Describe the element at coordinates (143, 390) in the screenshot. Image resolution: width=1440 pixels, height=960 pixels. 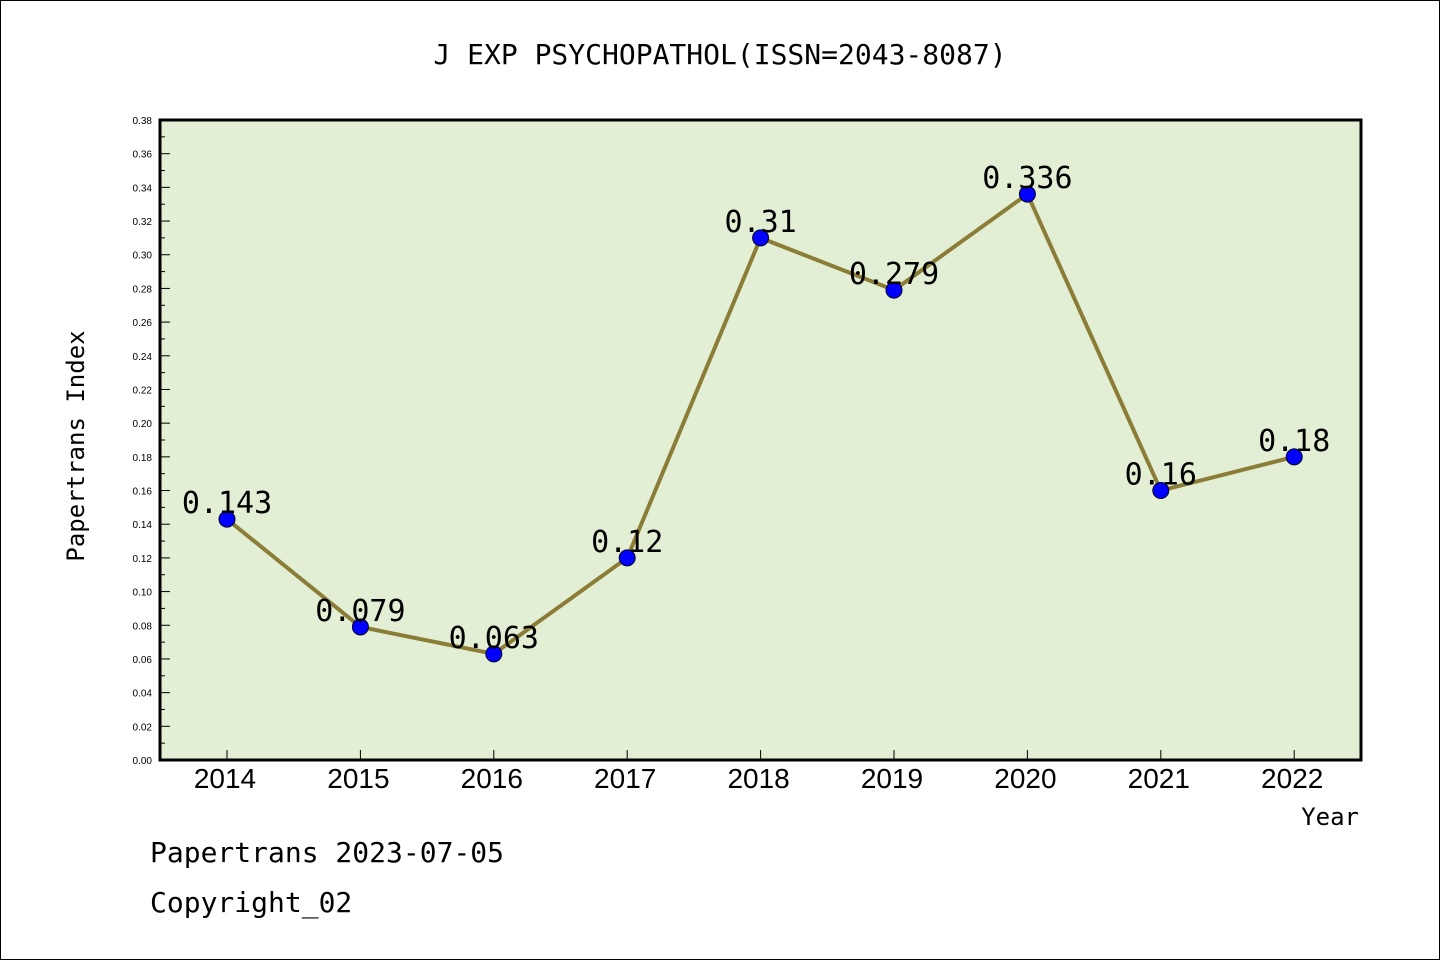
I see `y-tick-label: 0.22` at that location.